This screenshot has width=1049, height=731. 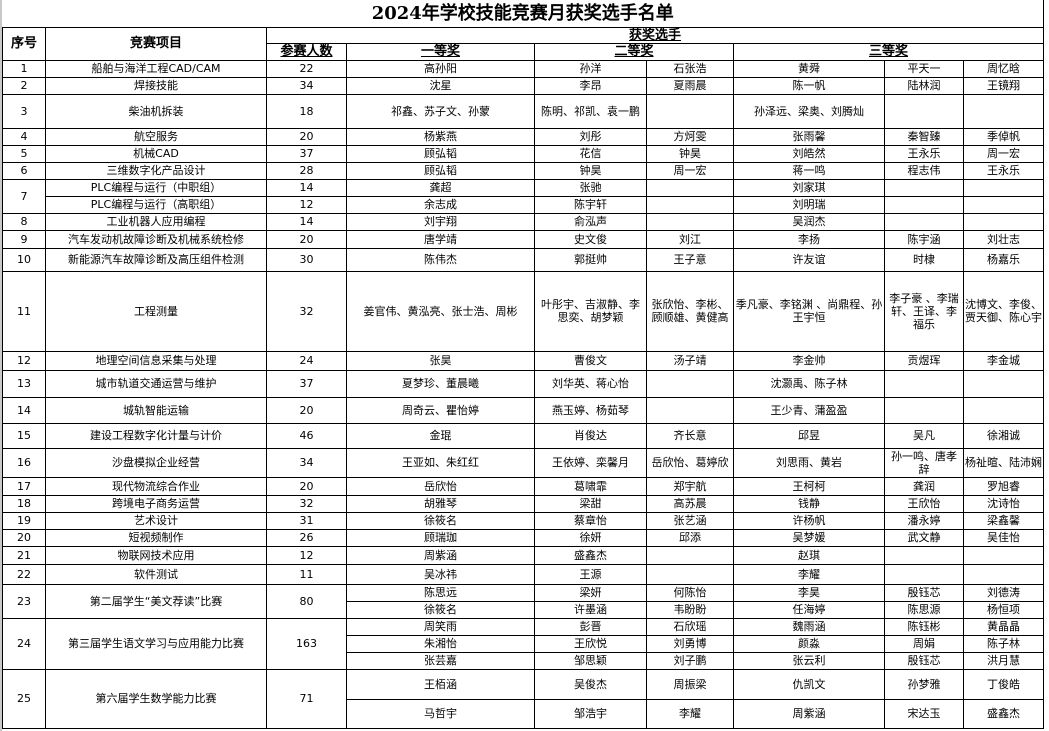 I want to click on third-prize-winner: 刘家琪, so click(x=809, y=187).